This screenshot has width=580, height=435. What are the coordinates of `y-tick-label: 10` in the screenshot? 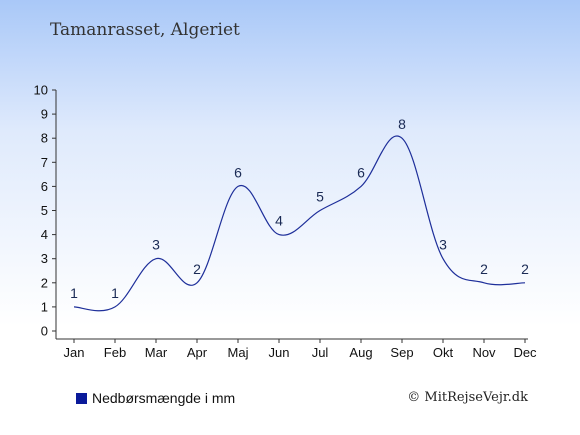 It's located at (41, 90).